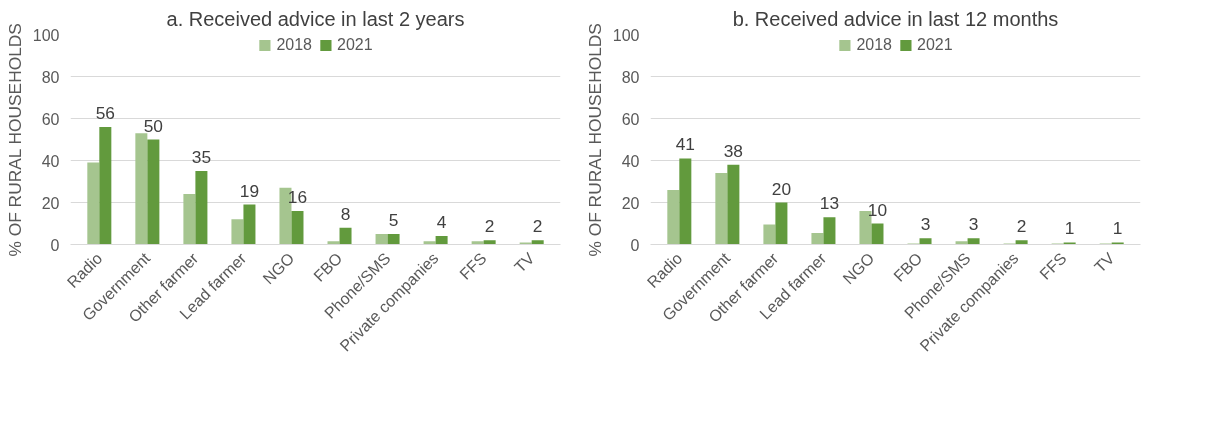 Image resolution: width=1212 pixels, height=443 pixels. Describe the element at coordinates (153, 125) in the screenshot. I see `data-label: 50` at that location.